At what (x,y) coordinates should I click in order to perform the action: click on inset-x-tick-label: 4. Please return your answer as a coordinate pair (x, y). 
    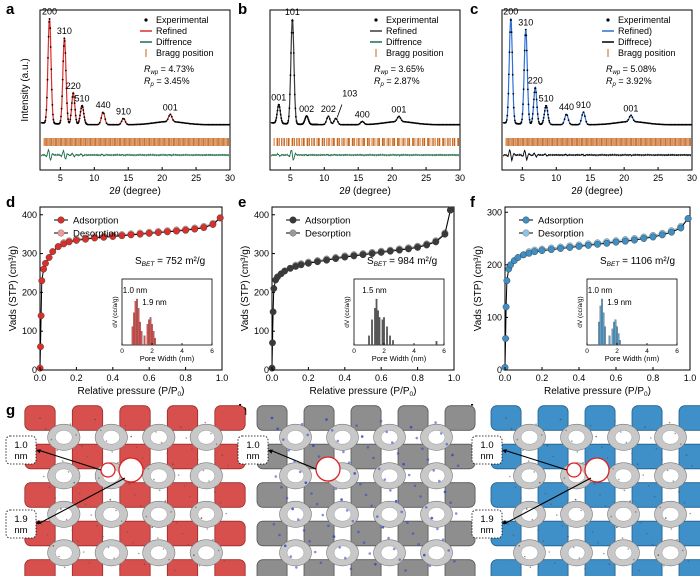
    Looking at the image, I should click on (647, 351).